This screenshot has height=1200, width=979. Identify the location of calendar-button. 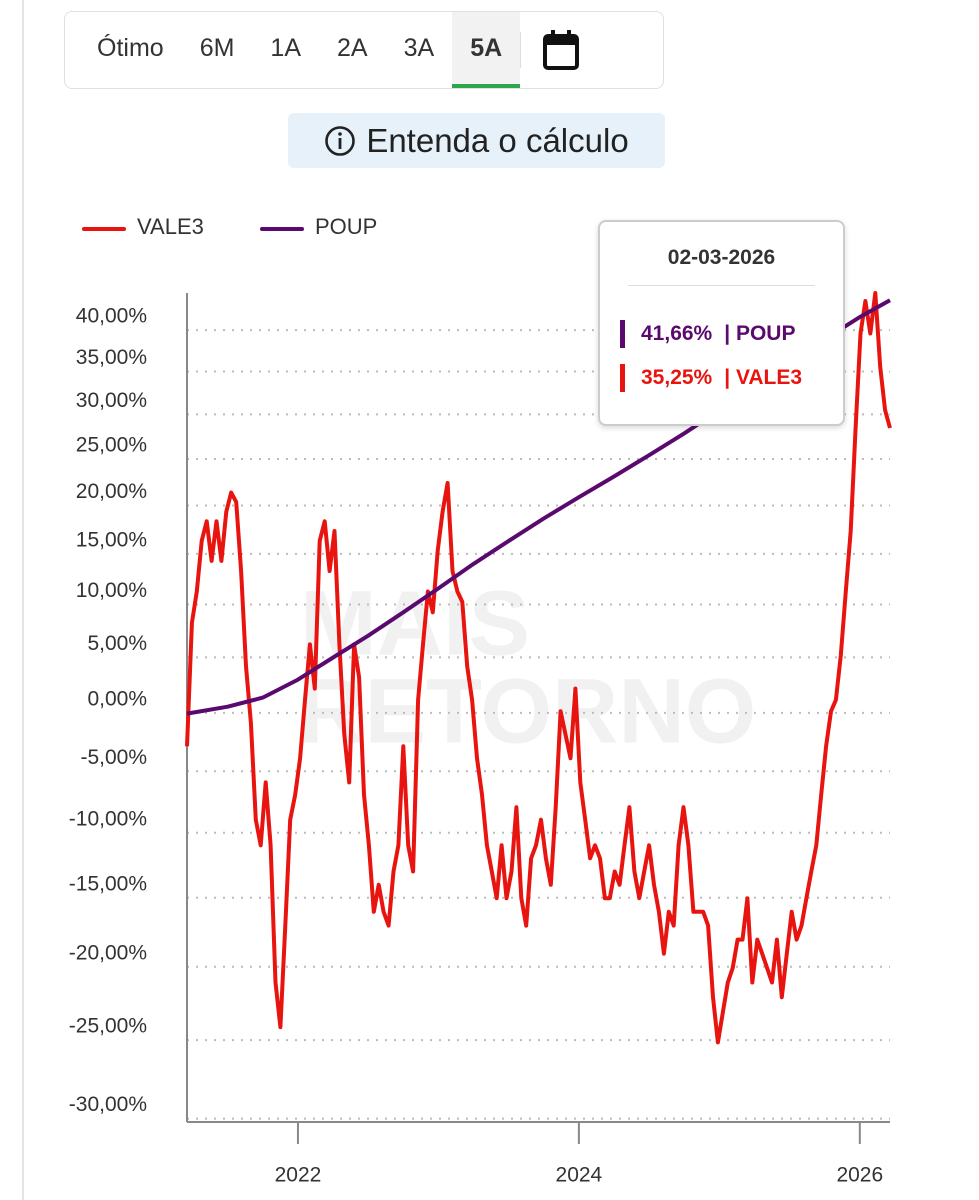
(550, 50).